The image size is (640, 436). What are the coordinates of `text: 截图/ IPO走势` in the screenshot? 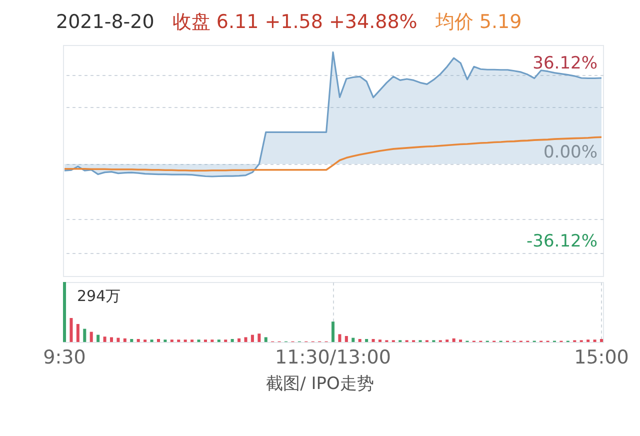 It's located at (320, 384).